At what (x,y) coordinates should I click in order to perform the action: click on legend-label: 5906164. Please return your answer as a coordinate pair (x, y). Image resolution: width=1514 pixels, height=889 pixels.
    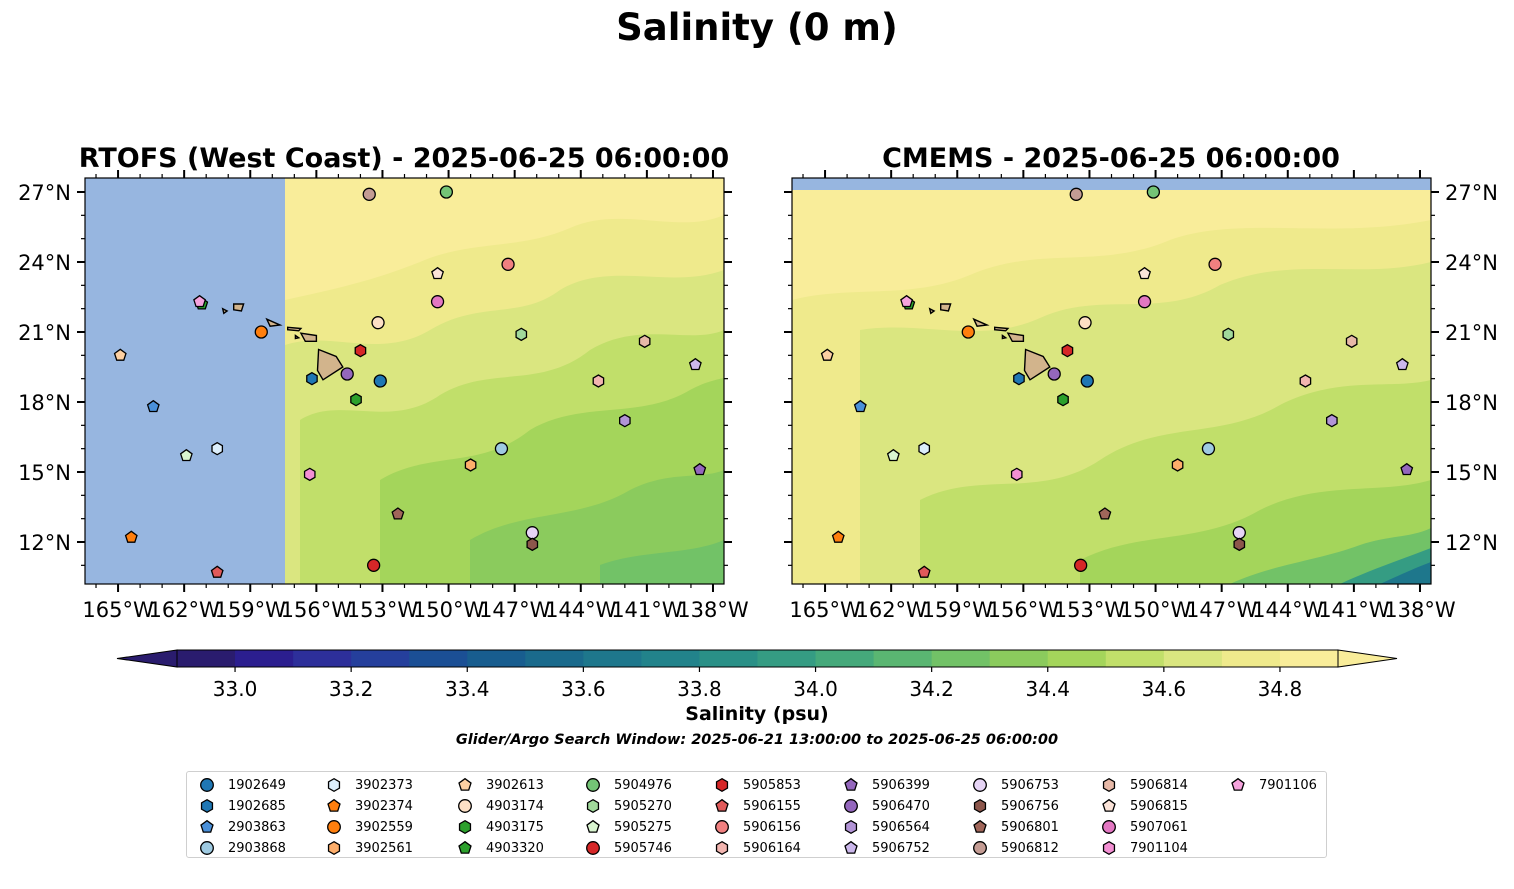
    Looking at the image, I should click on (772, 848).